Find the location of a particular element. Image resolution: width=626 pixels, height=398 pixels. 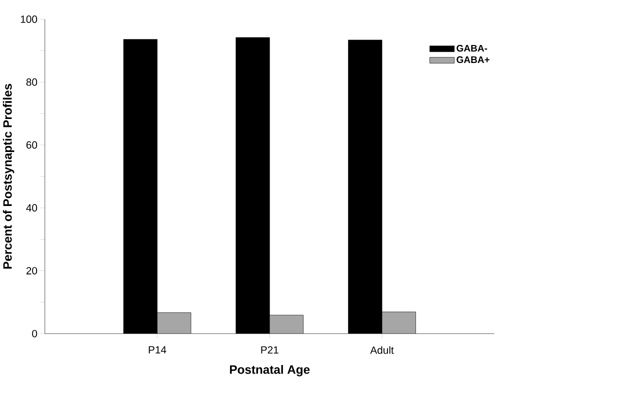

y-tick-label: 20 is located at coordinates (32, 270).